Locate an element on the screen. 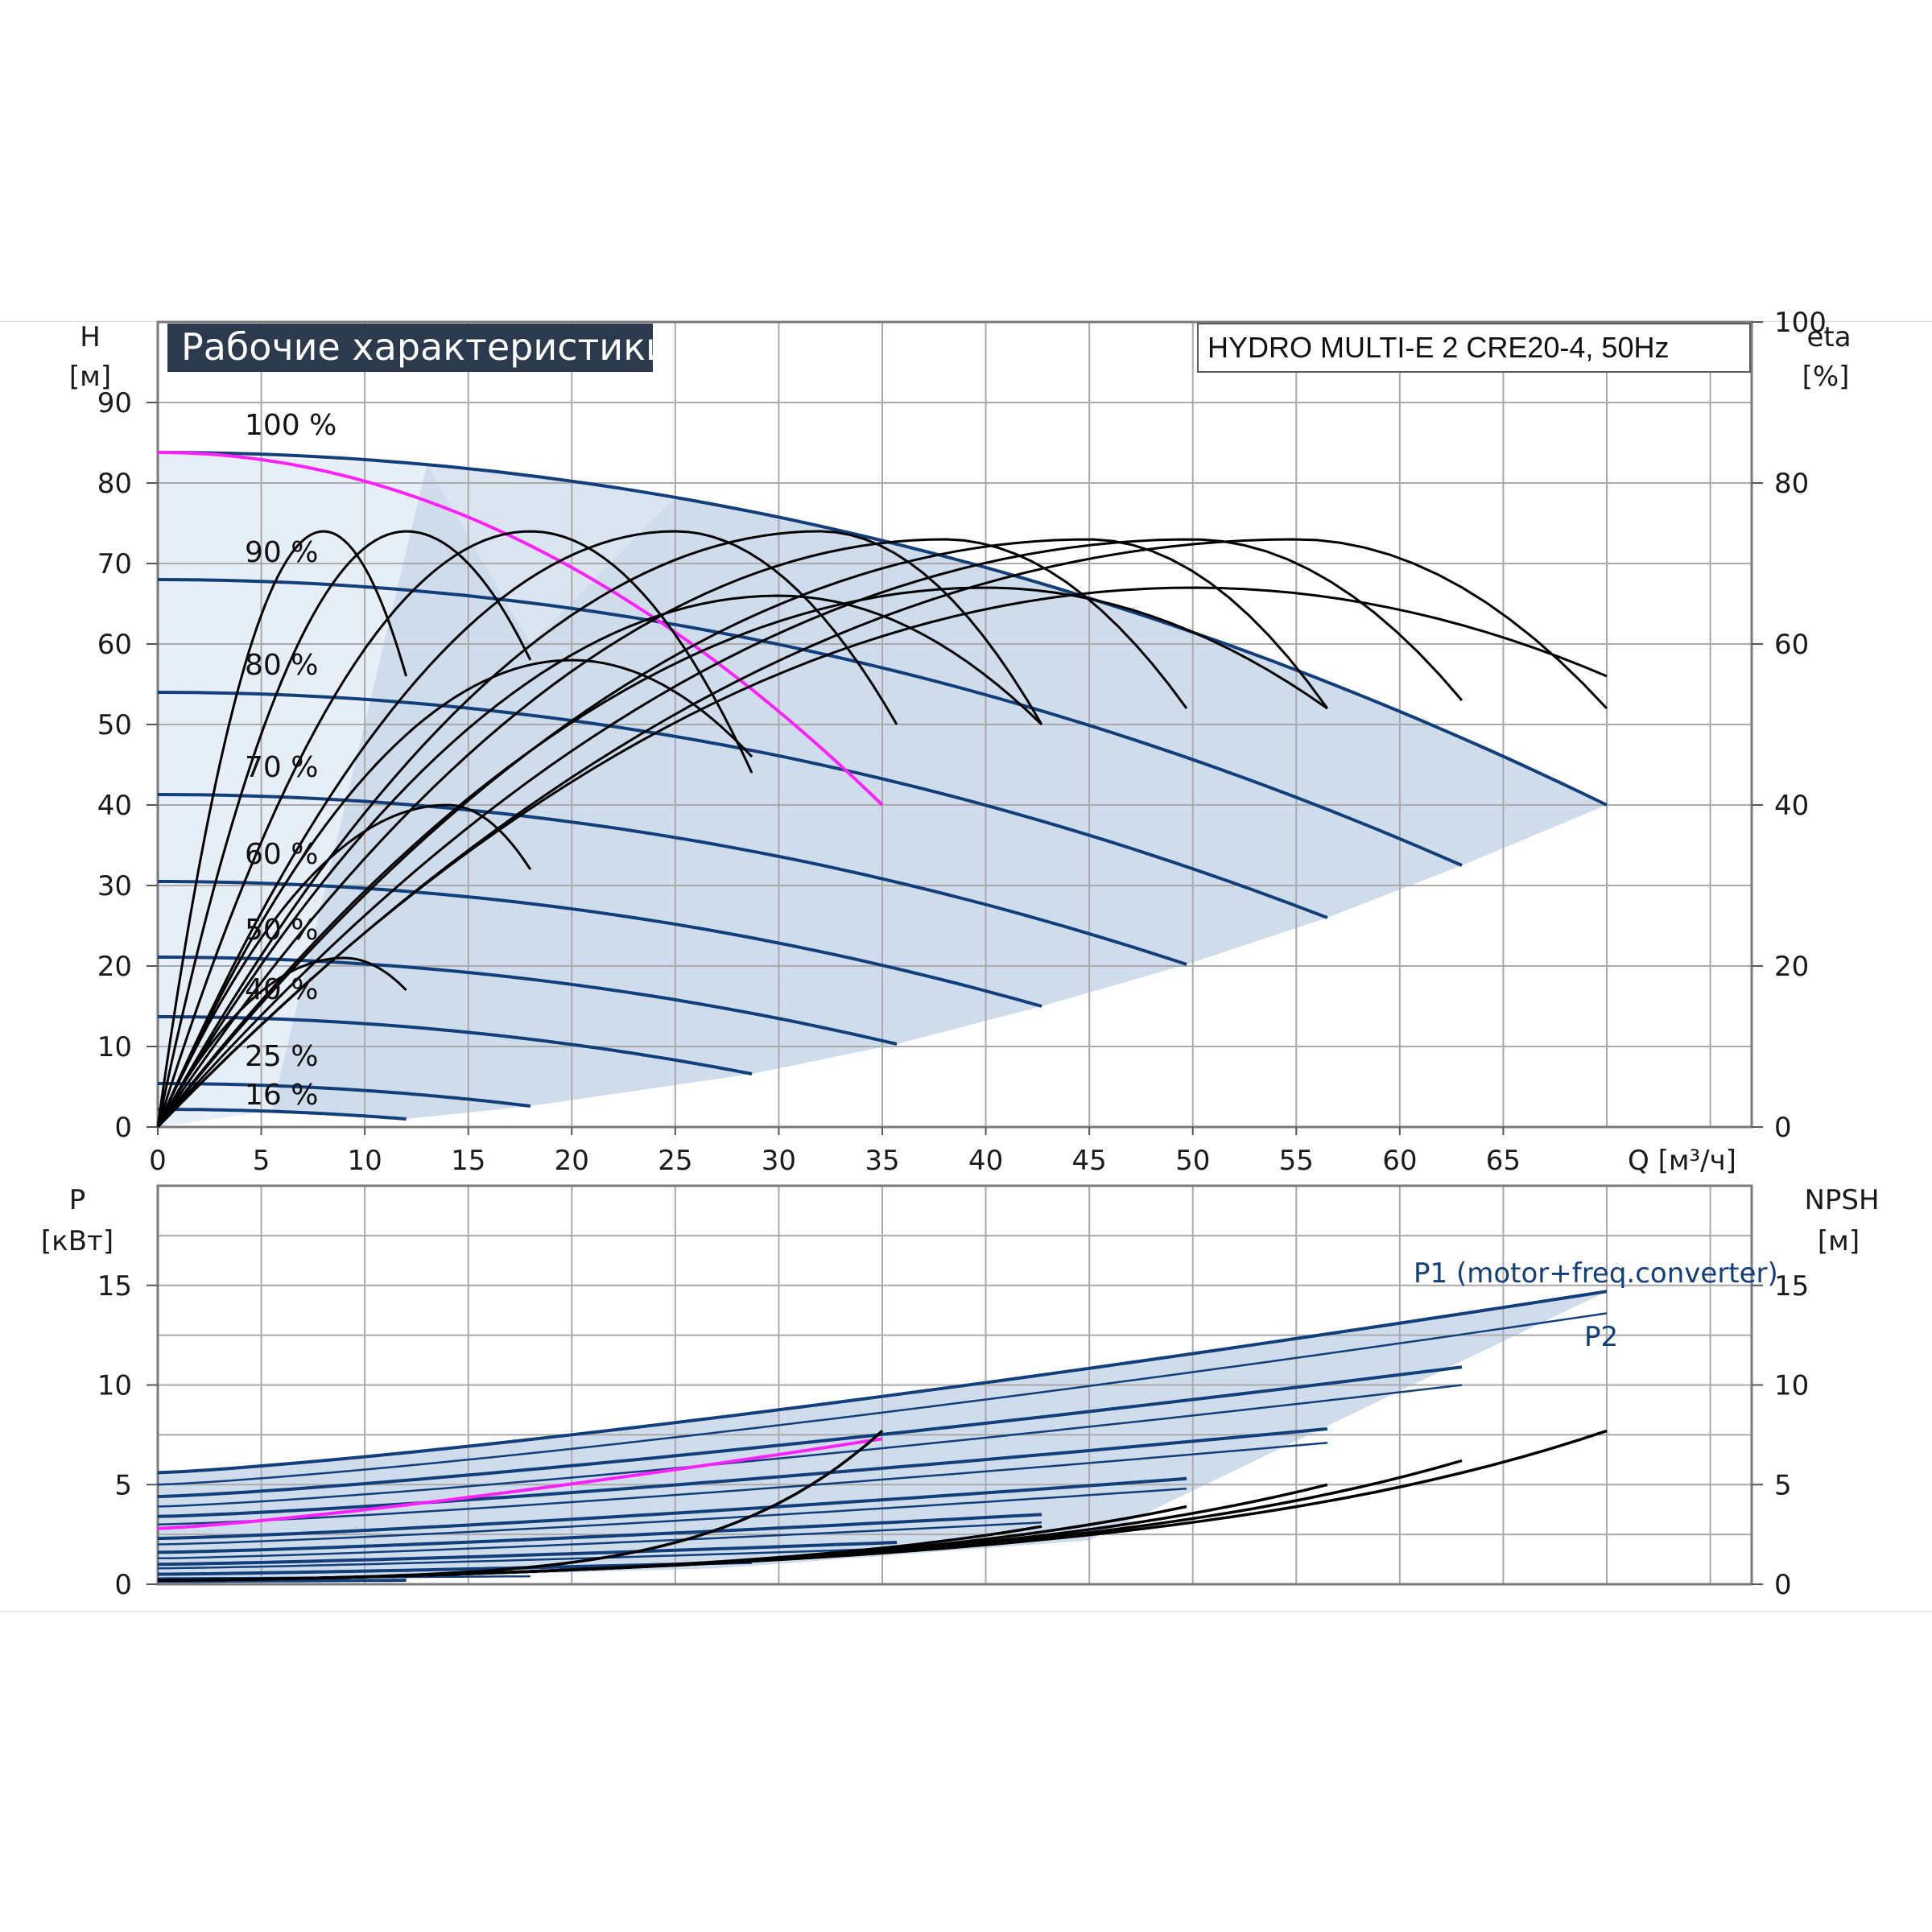 The width and height of the screenshot is (1932, 1932). y2-axis-label: eta is located at coordinates (1828, 337).